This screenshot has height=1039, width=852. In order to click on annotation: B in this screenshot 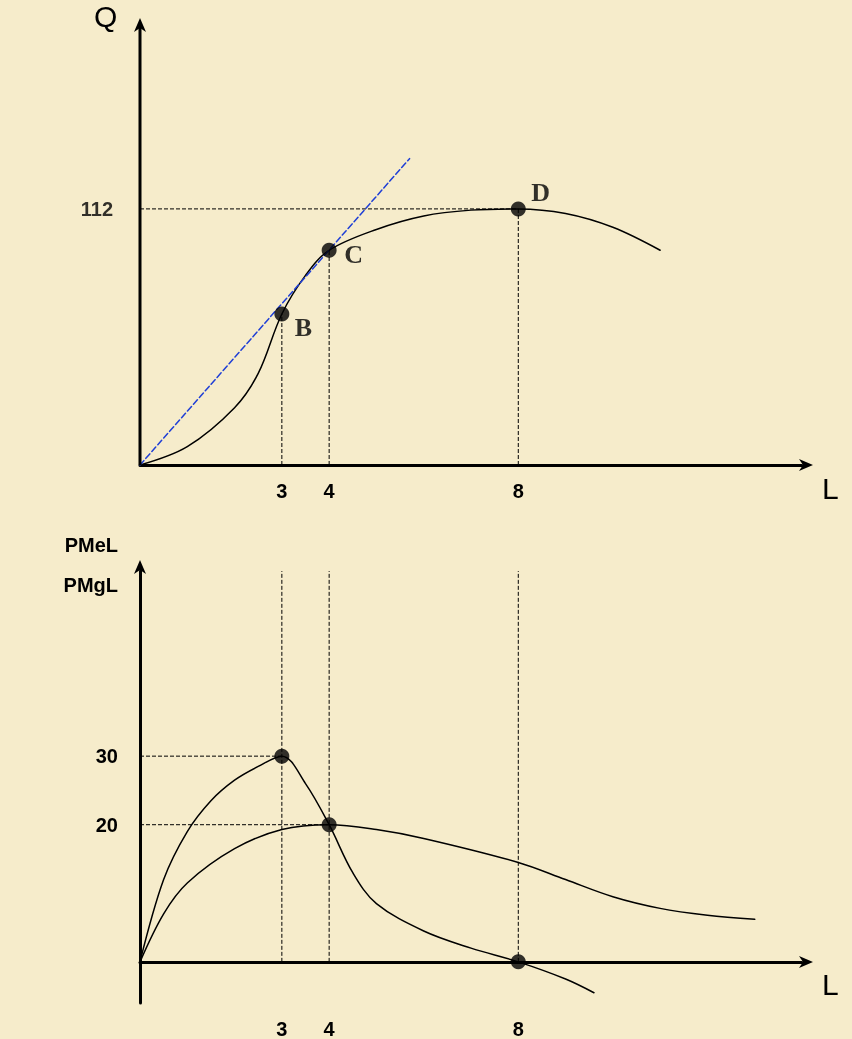, I will do `click(303, 328)`.